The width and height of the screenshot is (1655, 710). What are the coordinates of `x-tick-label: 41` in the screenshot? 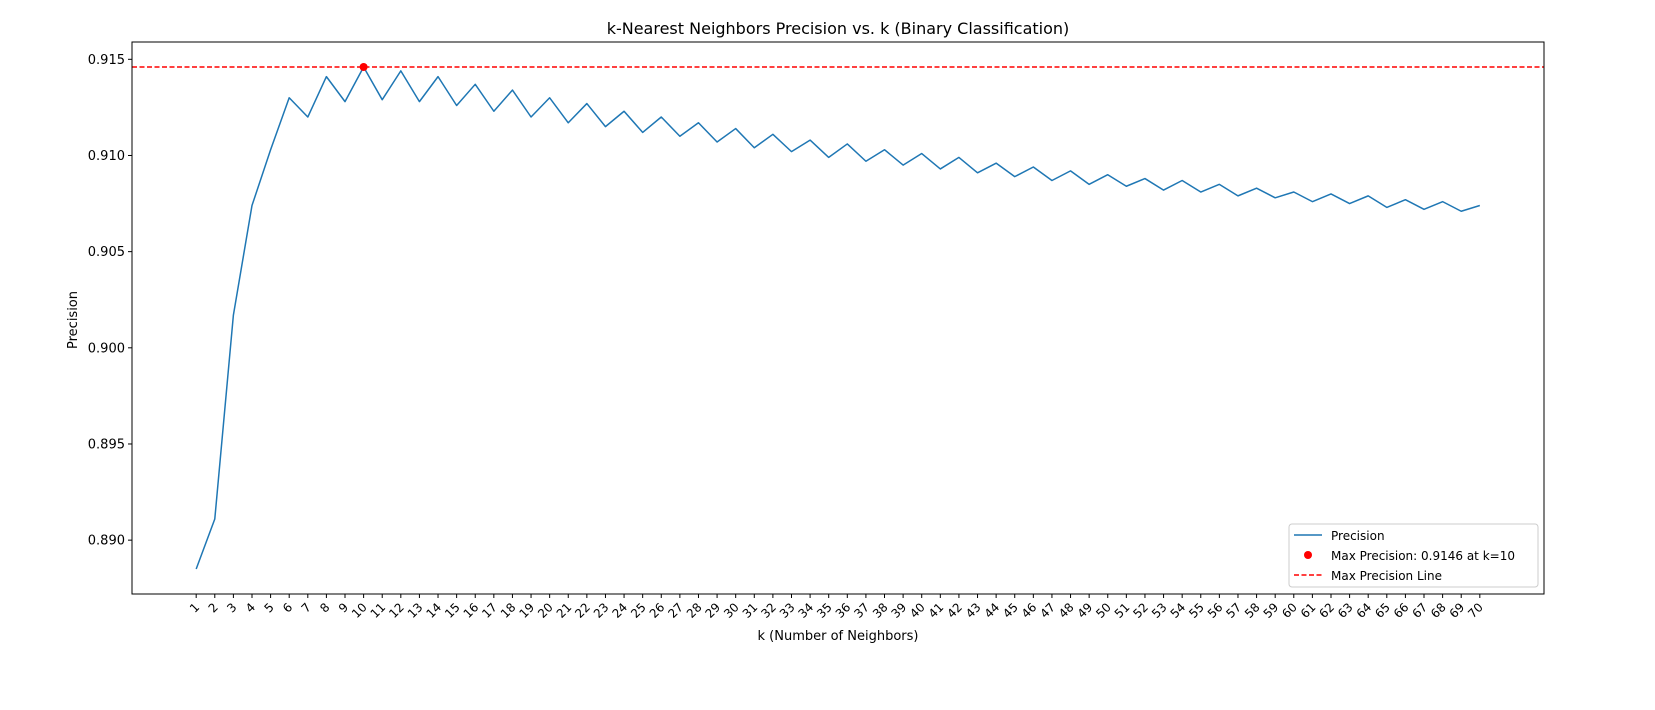 It's located at (936, 610).